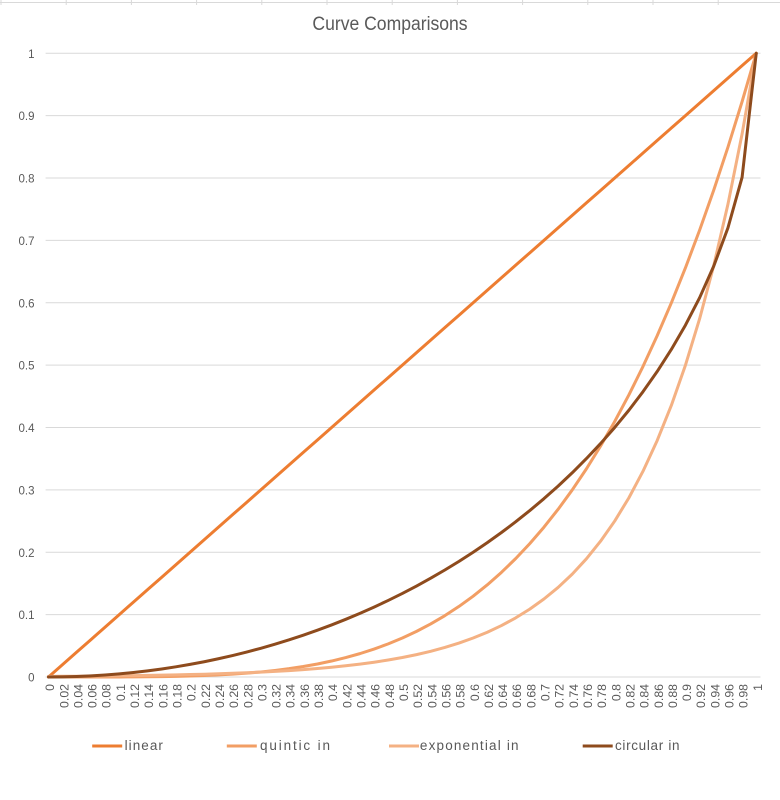 The width and height of the screenshot is (780, 800). Describe the element at coordinates (78, 696) in the screenshot. I see `svg-text: 0.04` at that location.